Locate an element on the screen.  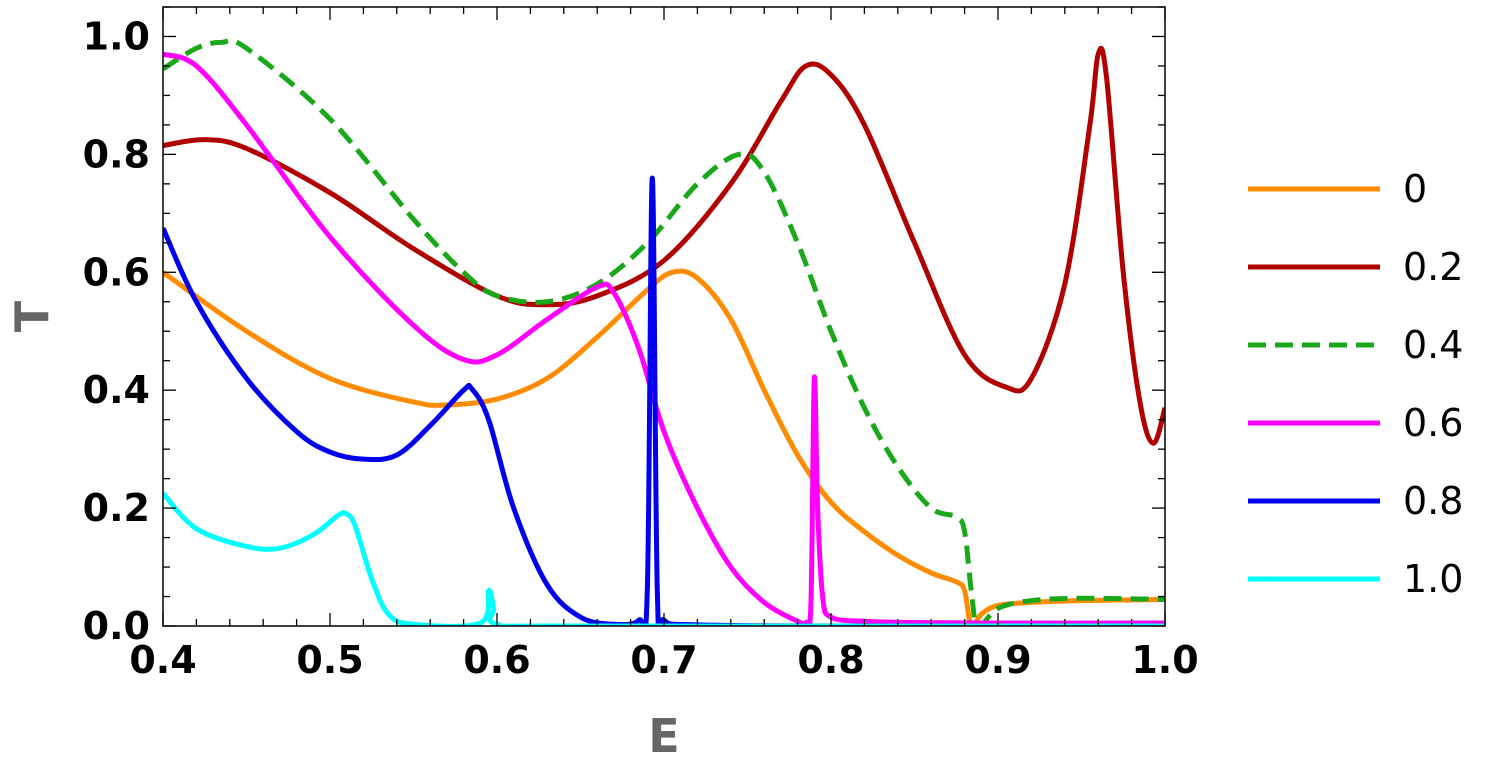
y-tick-label: 0.8 is located at coordinates (116, 154).